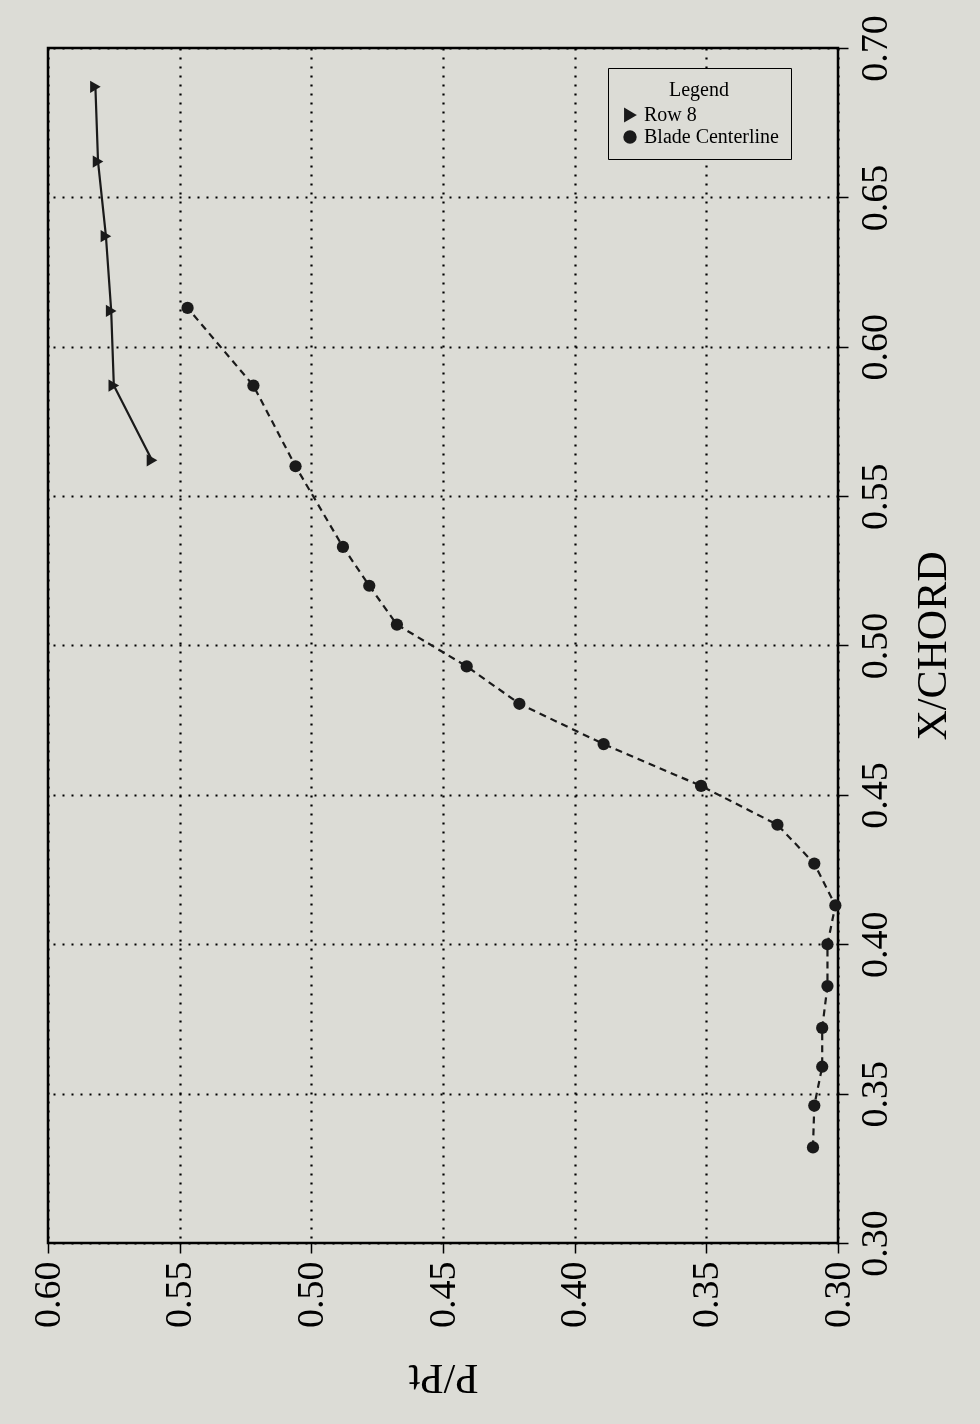 The height and width of the screenshot is (1424, 980). I want to click on y-tick-label: 0.55, so click(873, 496).